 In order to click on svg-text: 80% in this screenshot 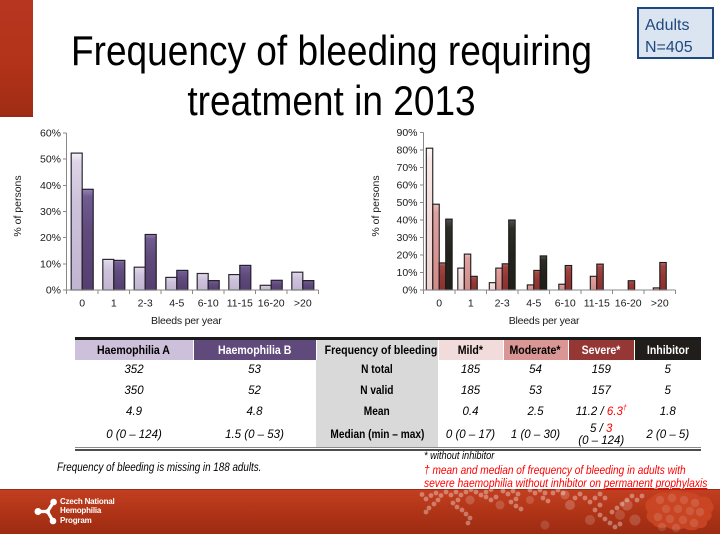, I will do `click(406, 151)`.